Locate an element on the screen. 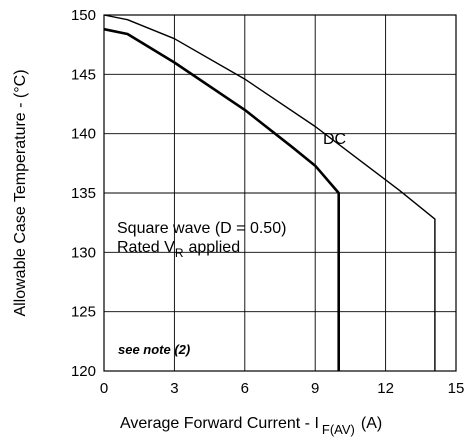 The height and width of the screenshot is (439, 466). x-tick-label: 12 is located at coordinates (385, 388).